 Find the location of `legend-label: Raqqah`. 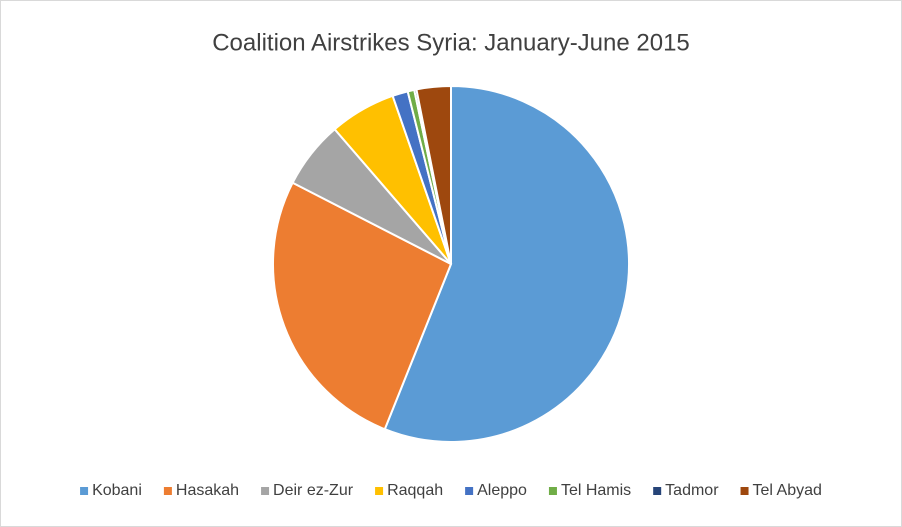

legend-label: Raqqah is located at coordinates (415, 490).